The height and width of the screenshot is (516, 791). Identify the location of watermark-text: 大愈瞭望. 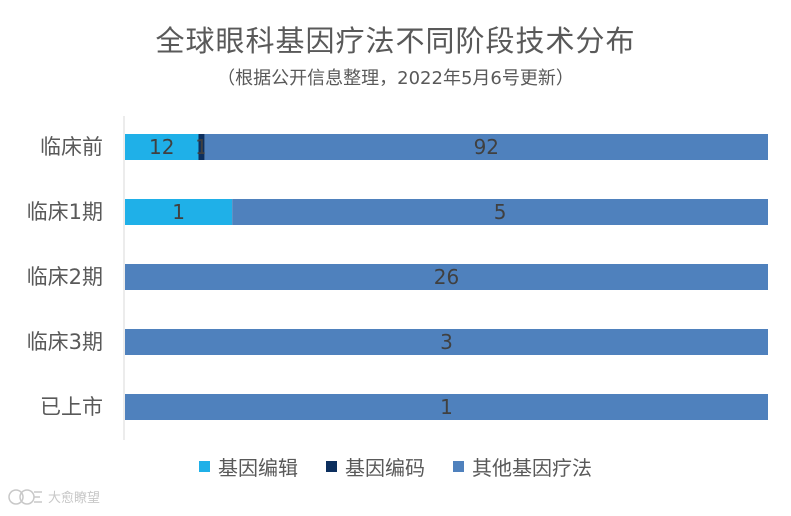
(74, 498).